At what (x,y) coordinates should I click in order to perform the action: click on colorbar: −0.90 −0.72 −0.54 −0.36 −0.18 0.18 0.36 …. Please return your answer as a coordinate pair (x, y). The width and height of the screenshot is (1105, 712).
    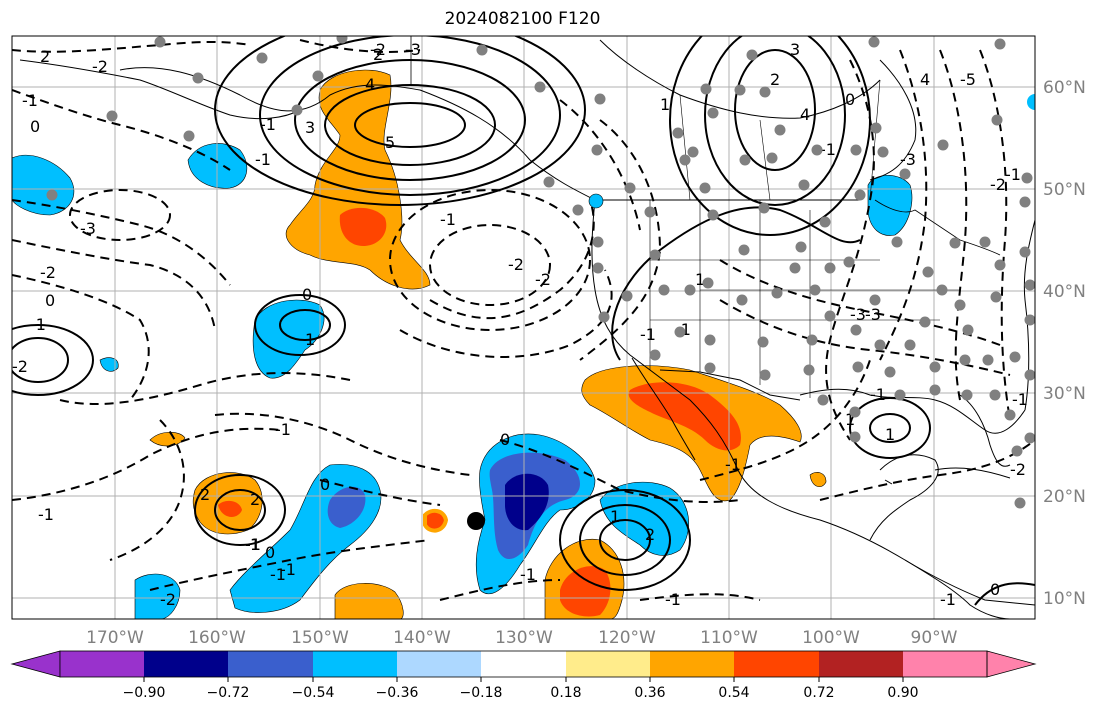
    Looking at the image, I should click on (523, 675).